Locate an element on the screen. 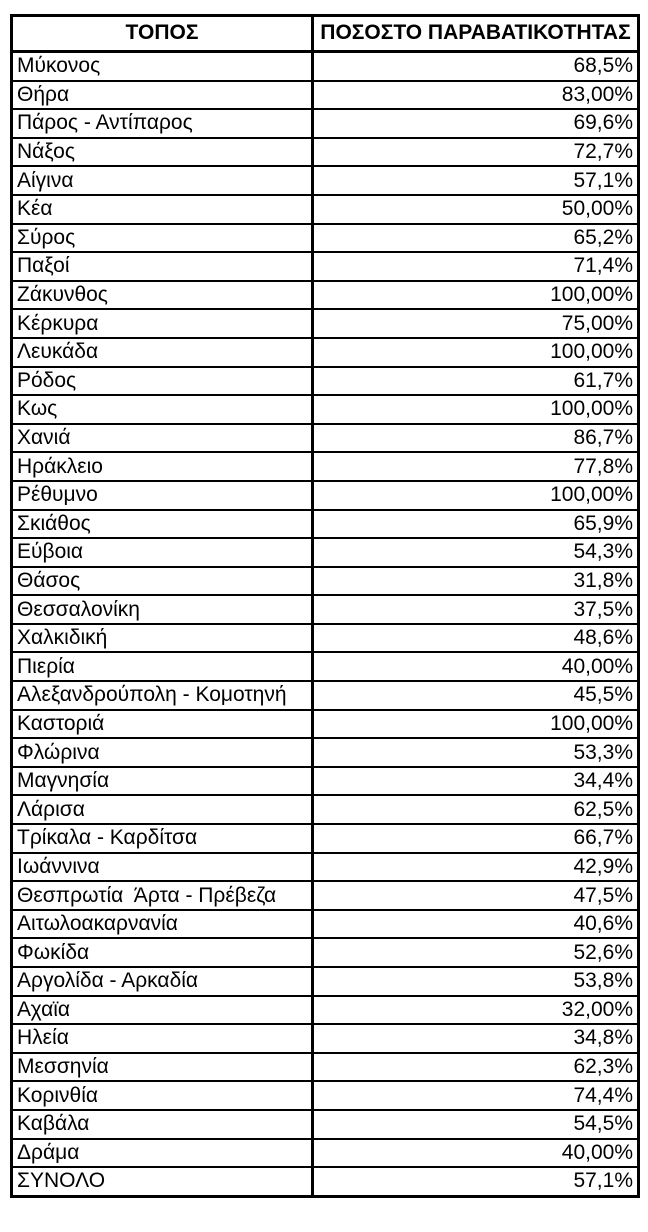  table-row: Κέα 50,00% is located at coordinates (325, 209).